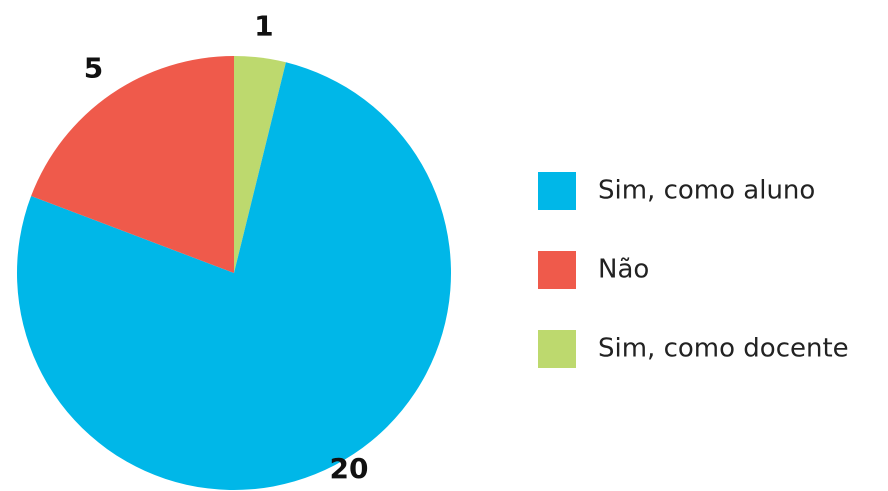 The image size is (888, 491). What do you see at coordinates (706, 191) in the screenshot?
I see `legend-label: Sim, como aluno` at bounding box center [706, 191].